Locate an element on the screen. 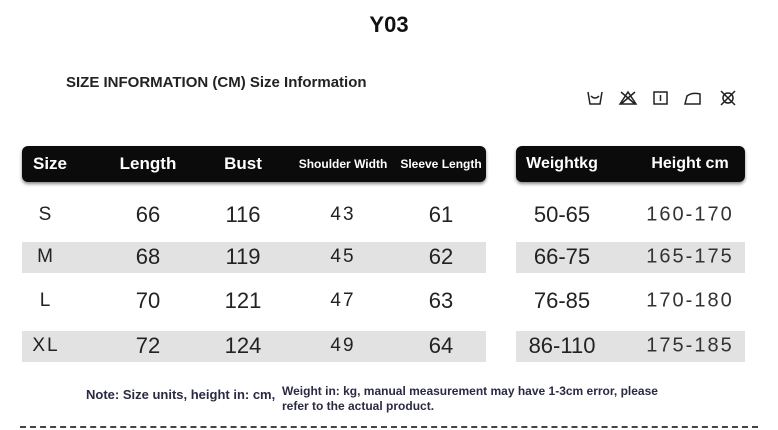  subtitle: SIZE INFORMATION (CM) Size Information is located at coordinates (216, 82).